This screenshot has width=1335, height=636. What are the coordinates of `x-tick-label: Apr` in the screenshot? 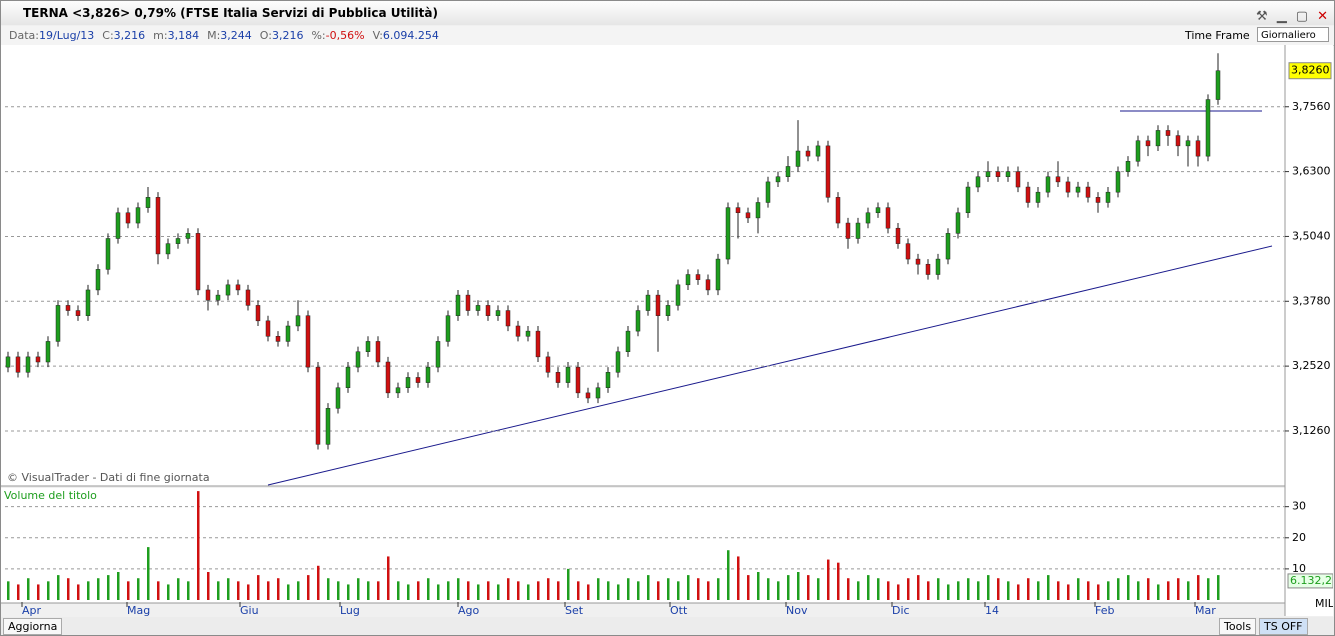 It's located at (32, 610).